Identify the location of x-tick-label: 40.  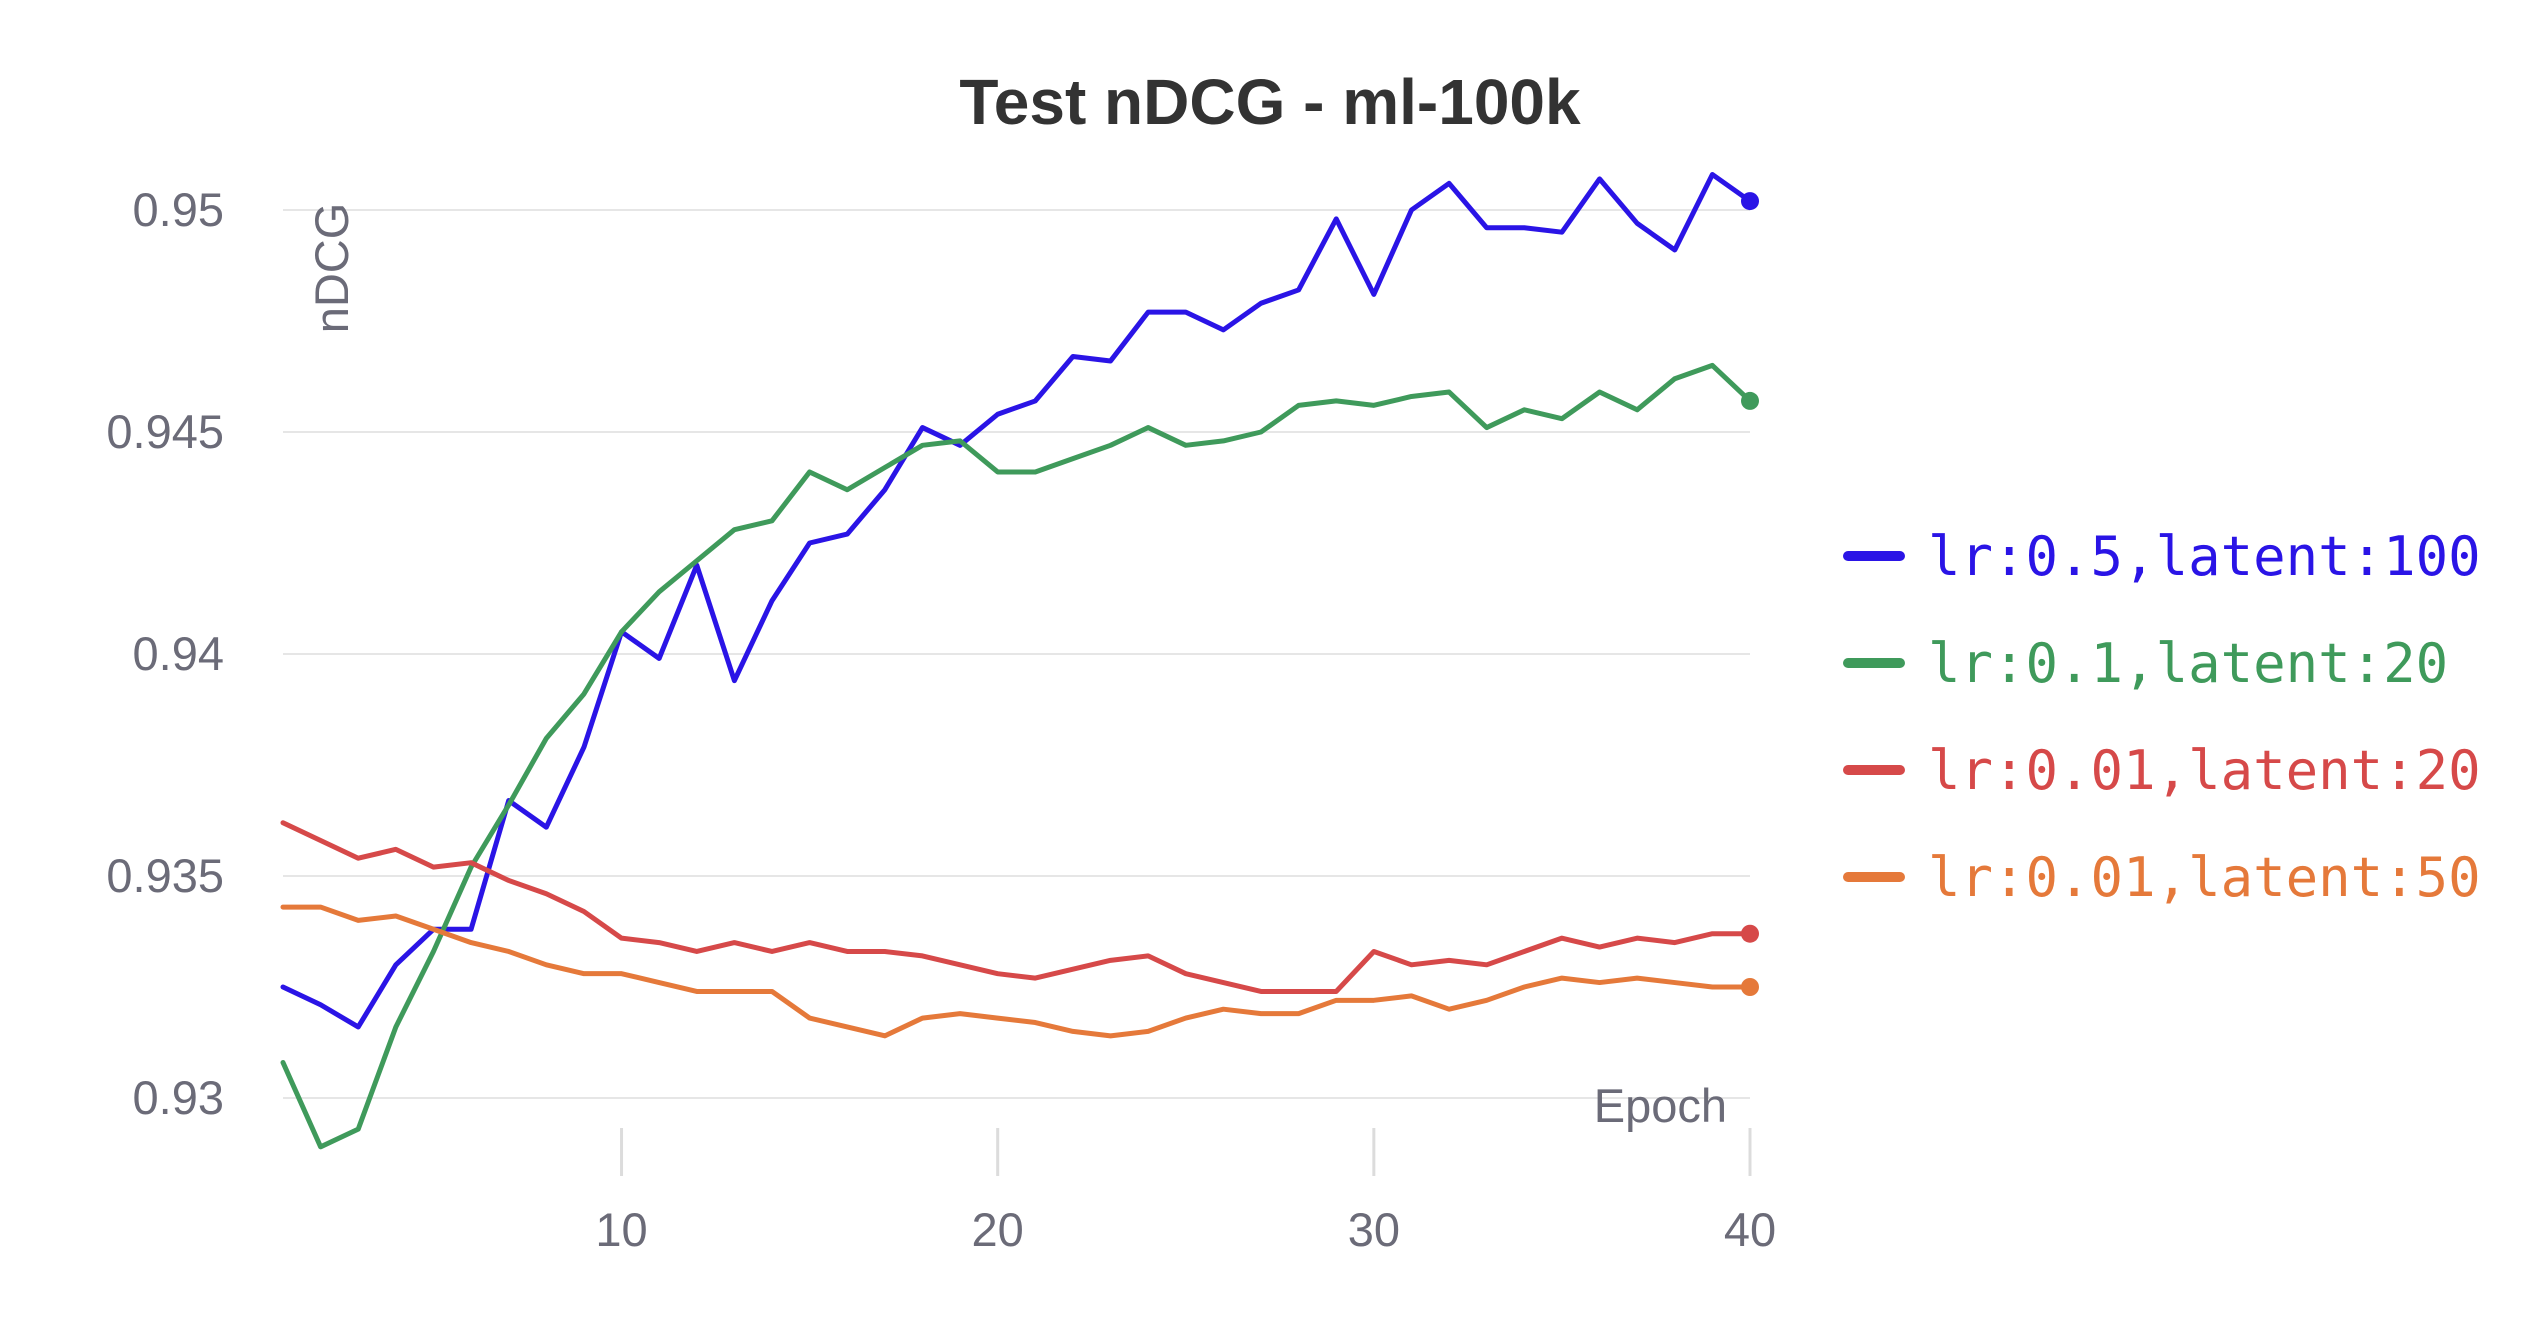
(1750, 1229).